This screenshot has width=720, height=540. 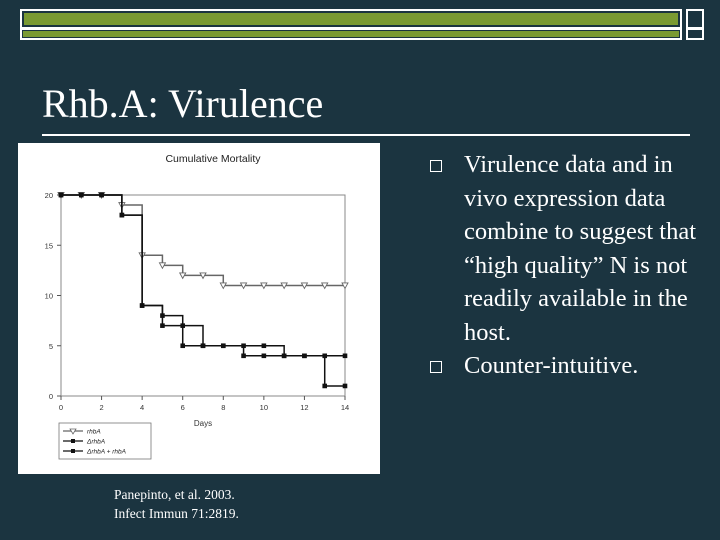 I want to click on y-tick-label: 5, so click(x=51, y=346).